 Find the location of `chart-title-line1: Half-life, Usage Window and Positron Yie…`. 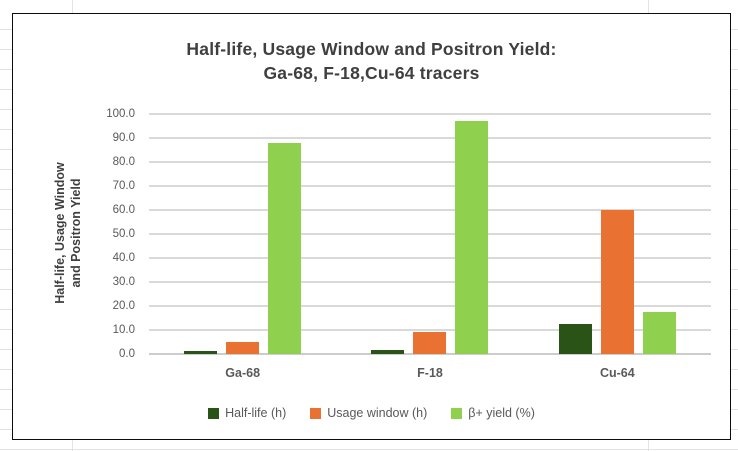

chart-title-line1: Half-life, Usage Window and Positron Yie… is located at coordinates (371, 49).